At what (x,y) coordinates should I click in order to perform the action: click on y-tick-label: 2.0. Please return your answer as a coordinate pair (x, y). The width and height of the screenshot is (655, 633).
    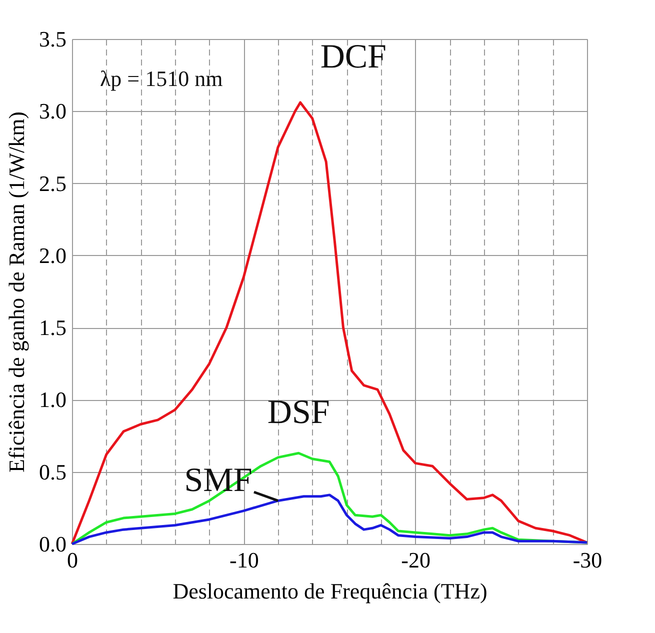
    Looking at the image, I should click on (52, 255).